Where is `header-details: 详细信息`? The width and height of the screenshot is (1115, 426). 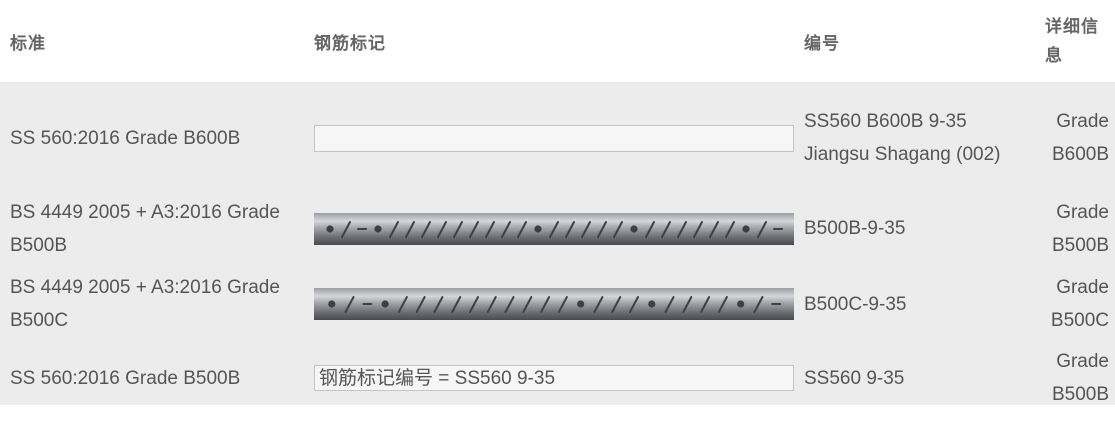
header-details: 详细信息 is located at coordinates (1069, 41).